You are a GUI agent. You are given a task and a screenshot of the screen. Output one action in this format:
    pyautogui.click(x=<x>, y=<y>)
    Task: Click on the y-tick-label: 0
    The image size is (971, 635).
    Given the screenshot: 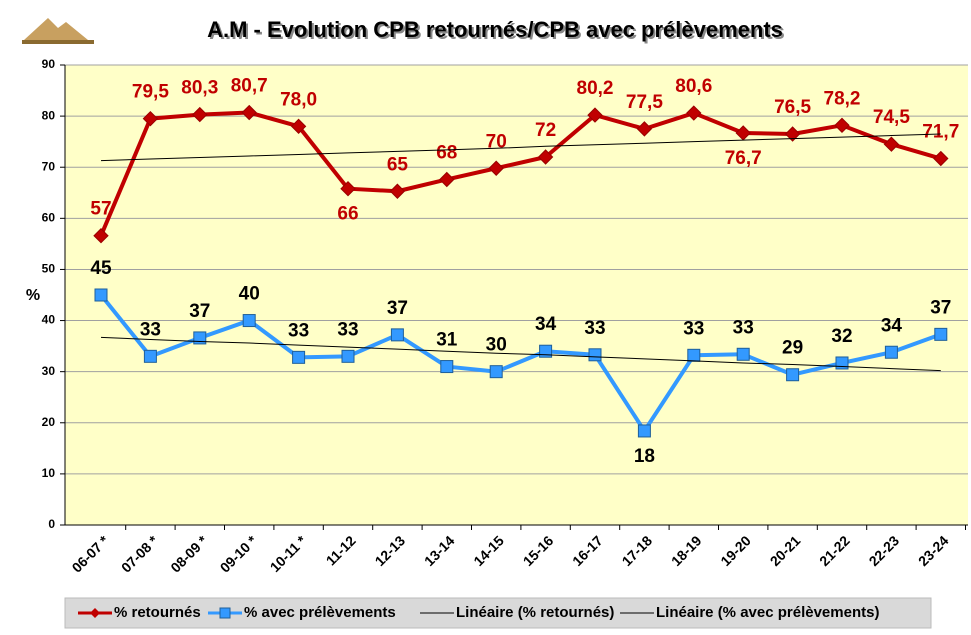 What is the action you would take?
    pyautogui.click(x=51, y=524)
    